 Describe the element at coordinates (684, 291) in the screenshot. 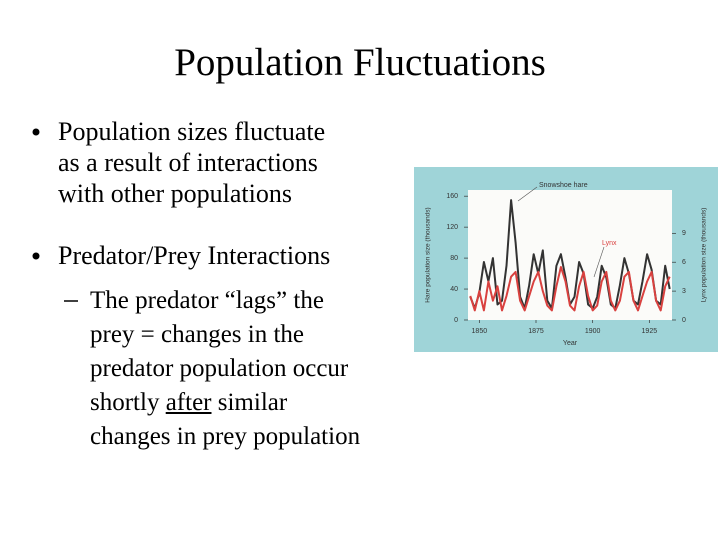

I see `y2-tick-label: 3` at that location.